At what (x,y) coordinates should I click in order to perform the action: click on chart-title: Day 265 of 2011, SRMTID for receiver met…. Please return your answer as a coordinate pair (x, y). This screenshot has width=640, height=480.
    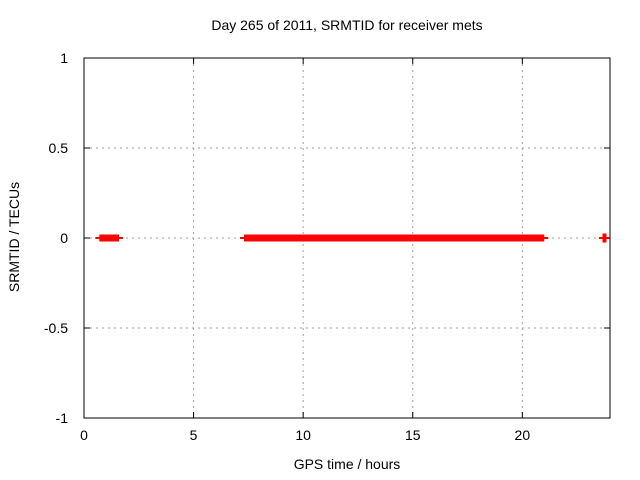
    Looking at the image, I should click on (347, 25).